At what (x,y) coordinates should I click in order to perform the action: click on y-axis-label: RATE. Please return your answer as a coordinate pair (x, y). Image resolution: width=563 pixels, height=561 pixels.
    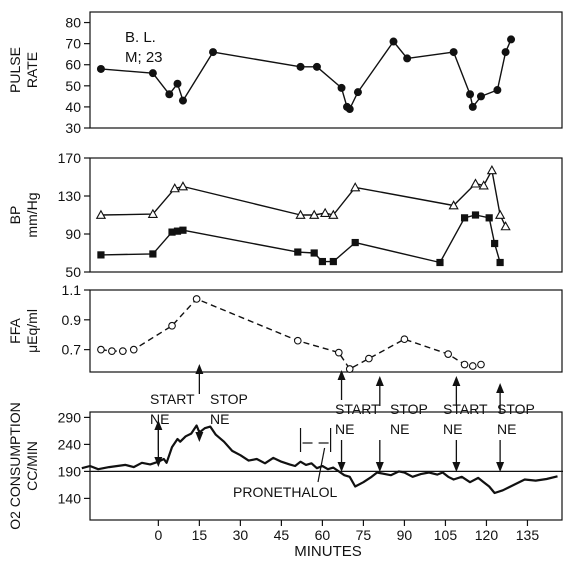
    Looking at the image, I should click on (32, 70).